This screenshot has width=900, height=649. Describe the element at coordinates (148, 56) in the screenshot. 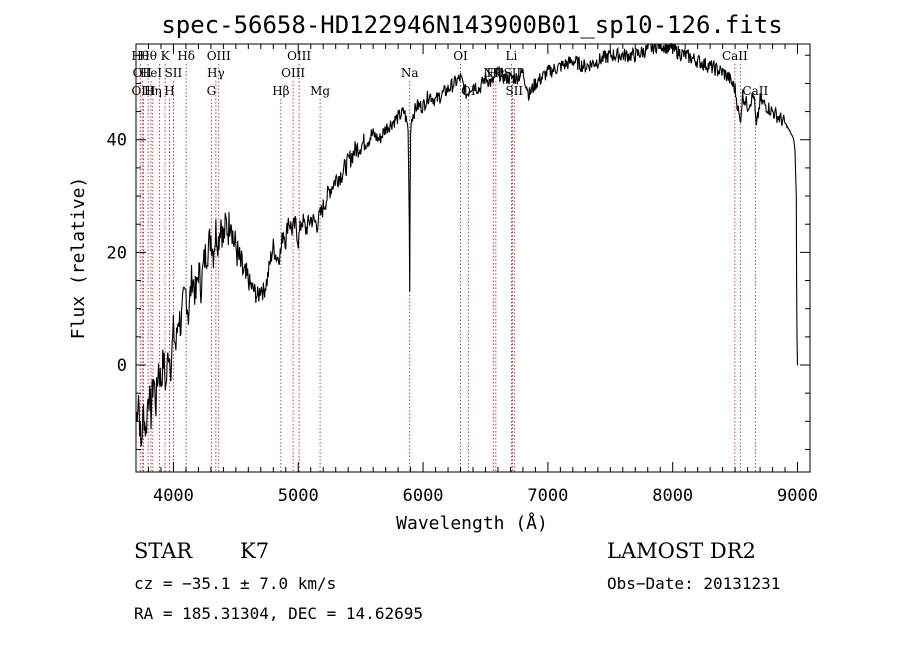

I see `marker-label: Hθ` at that location.